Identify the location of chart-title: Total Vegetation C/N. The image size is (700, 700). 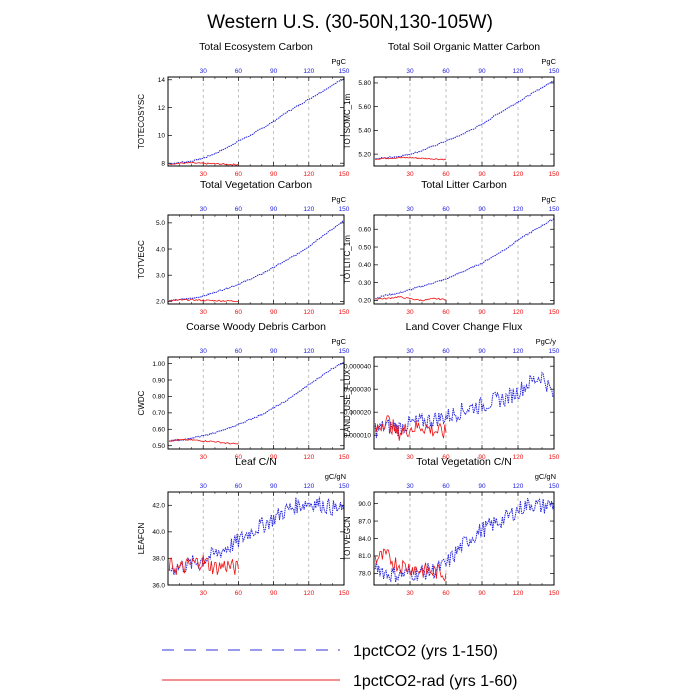
(464, 462).